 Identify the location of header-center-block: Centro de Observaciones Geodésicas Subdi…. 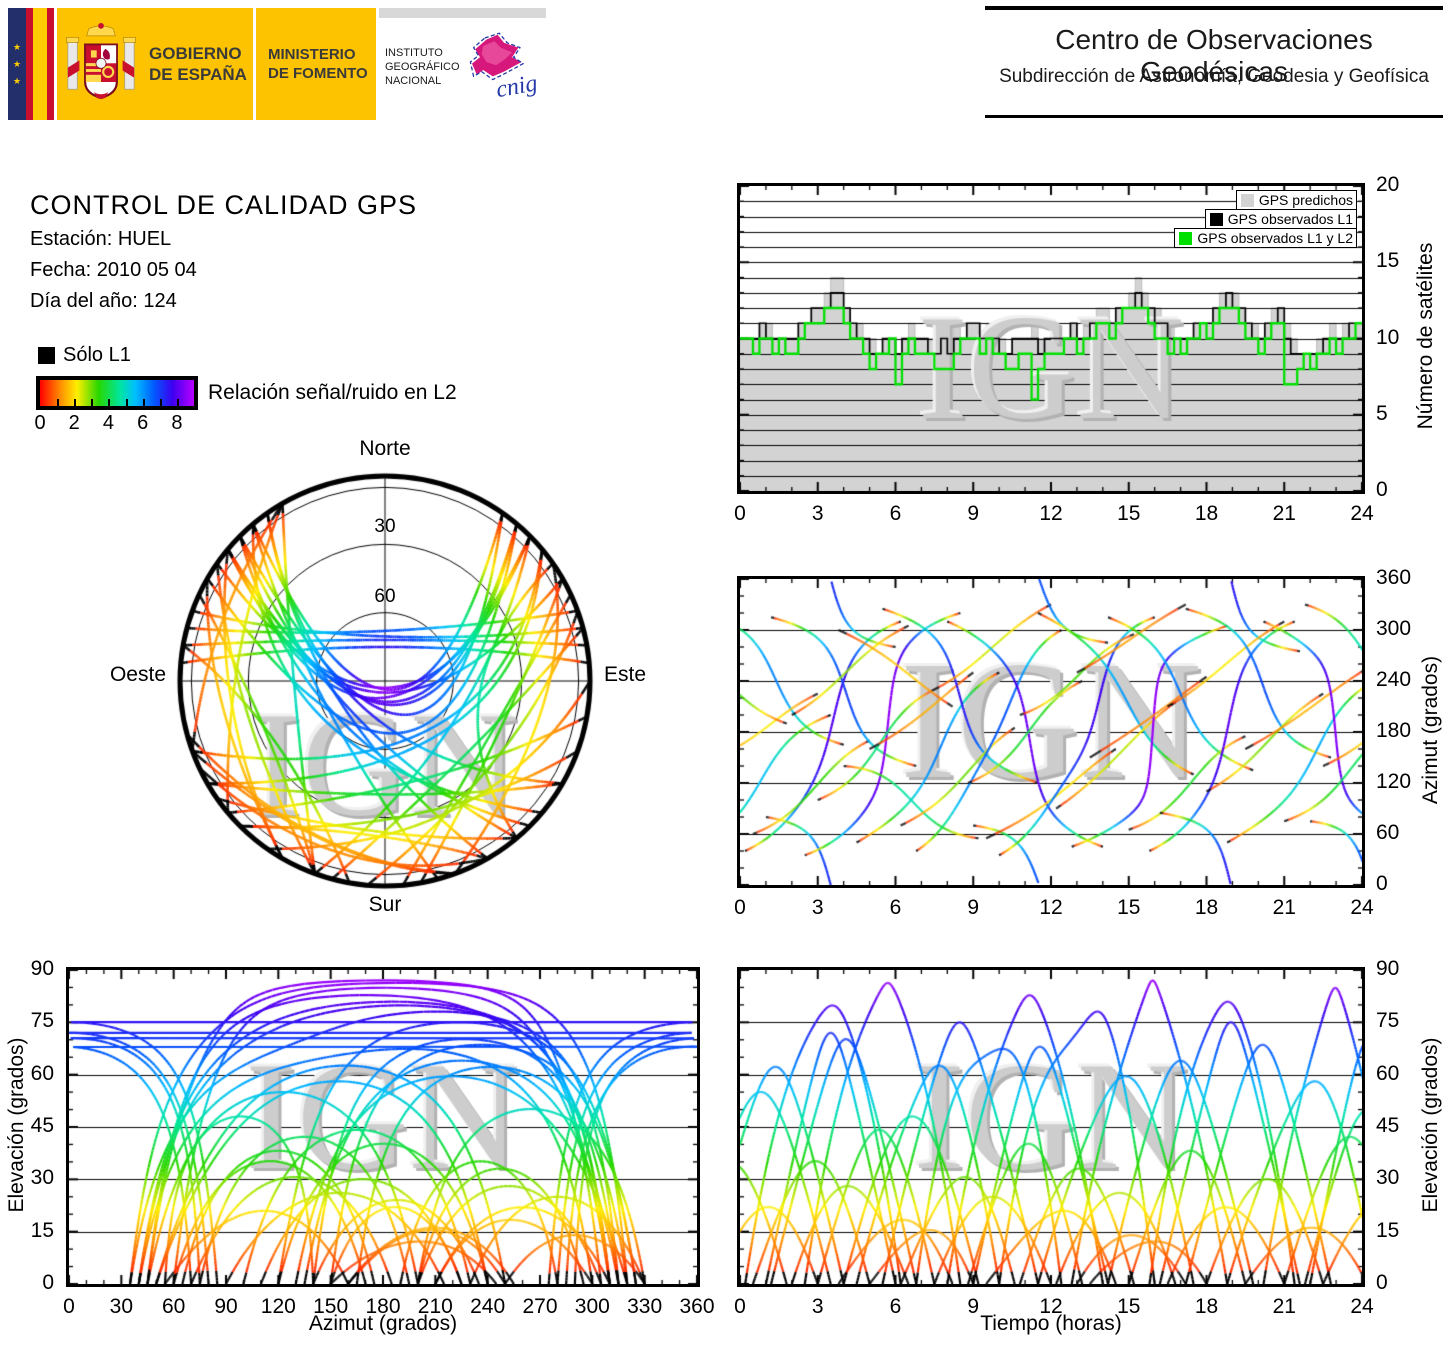
(1214, 62).